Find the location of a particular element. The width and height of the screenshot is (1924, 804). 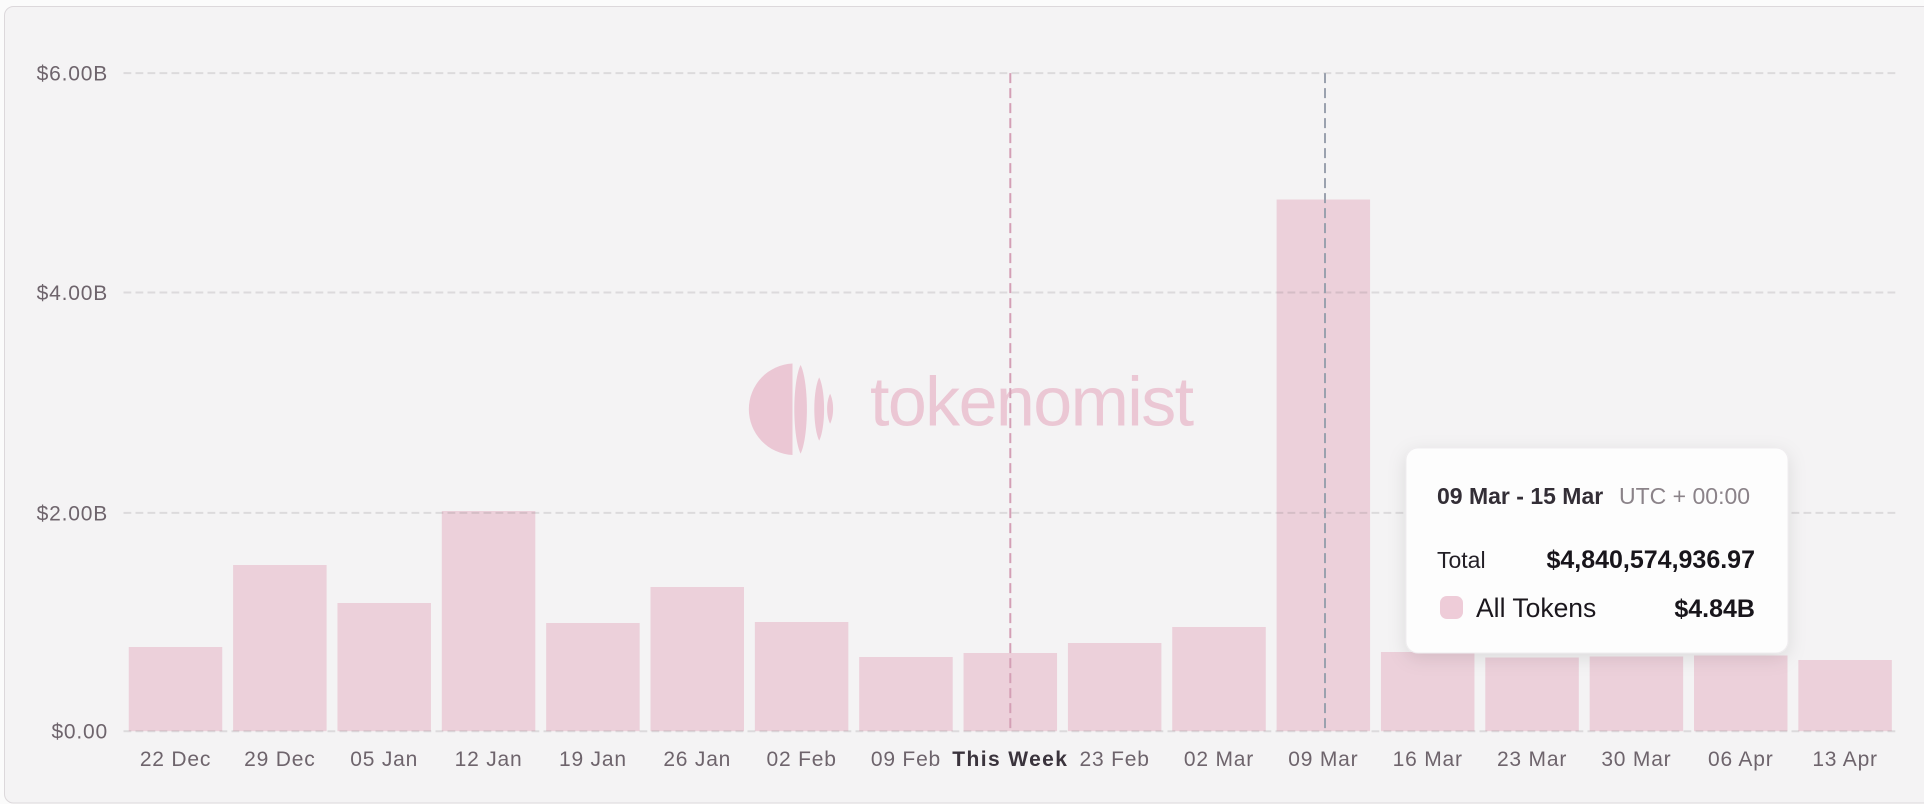

svg-text: 23 Feb is located at coordinates (1115, 759).